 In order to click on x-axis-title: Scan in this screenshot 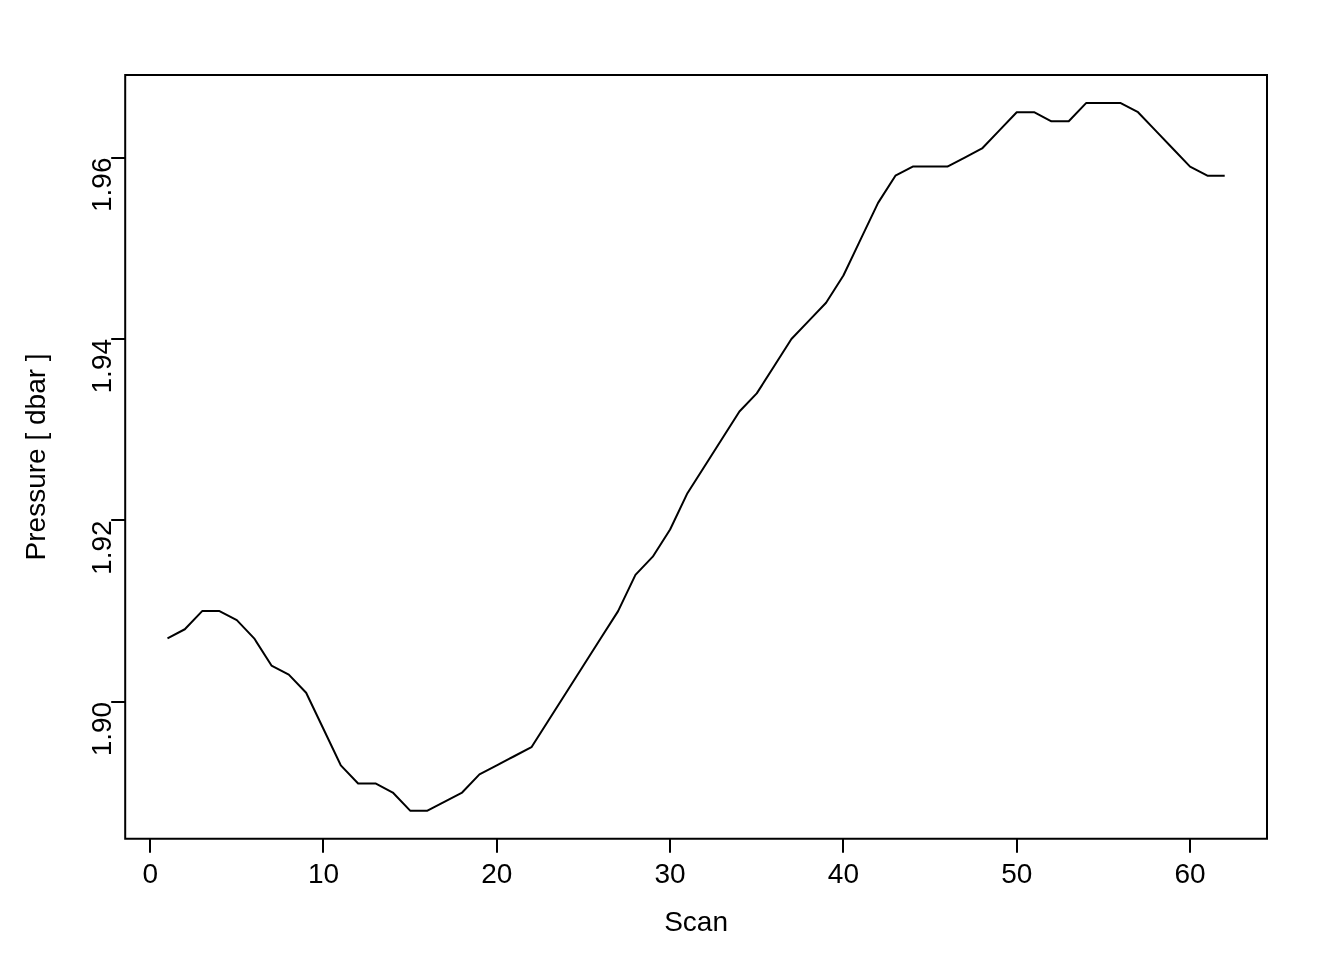, I will do `click(696, 921)`.